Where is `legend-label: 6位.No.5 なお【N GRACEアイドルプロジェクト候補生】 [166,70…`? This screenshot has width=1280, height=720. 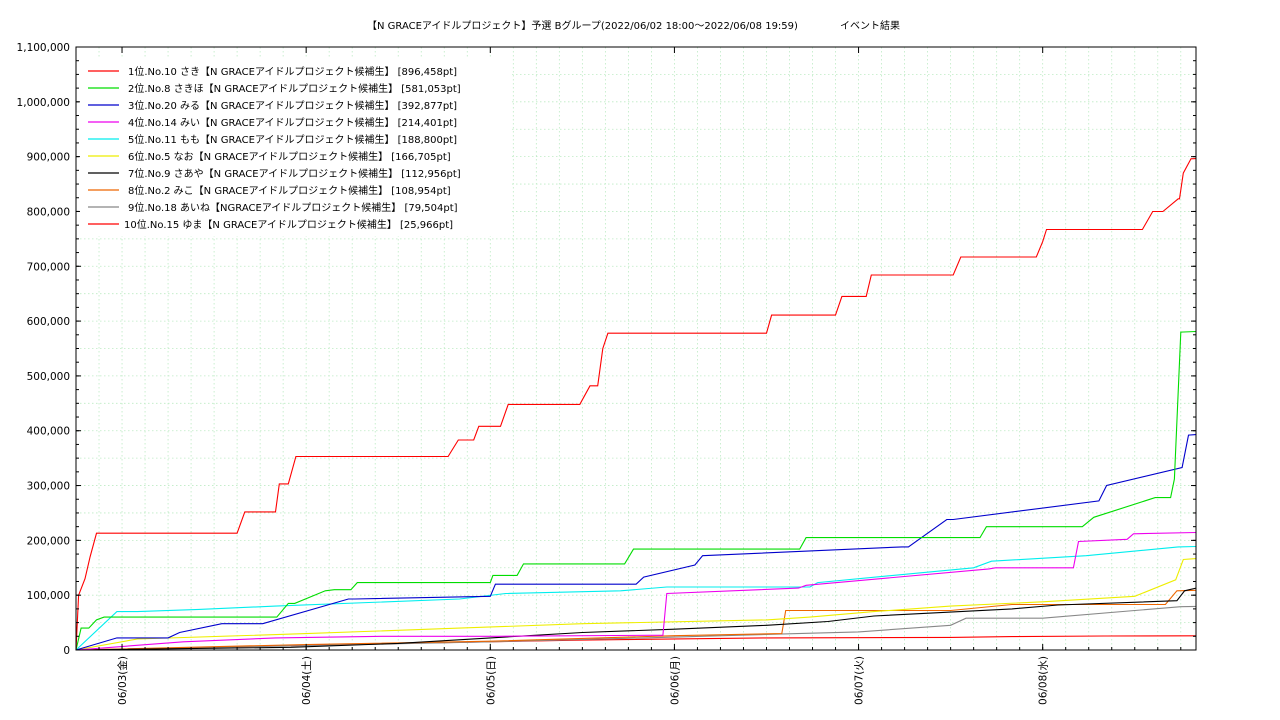 legend-label: 6位.No.5 なお【N GRACEアイドルプロジェクト候補生】 [166,70… is located at coordinates (289, 156).